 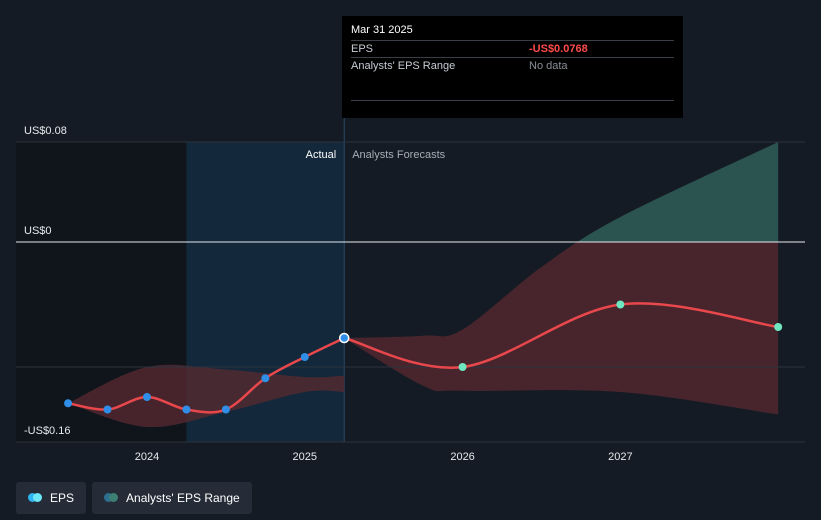 I want to click on legend-item-range: Analysts' EPS Range, so click(x=172, y=498).